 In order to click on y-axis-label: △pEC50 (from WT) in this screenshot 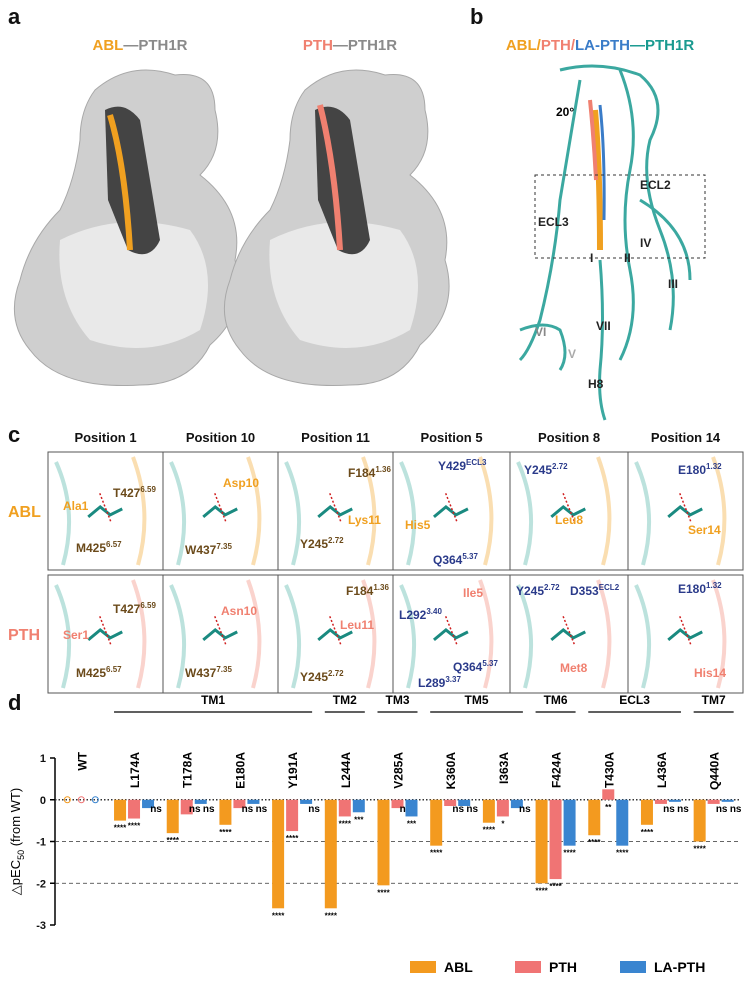, I will do `click(17, 841)`.